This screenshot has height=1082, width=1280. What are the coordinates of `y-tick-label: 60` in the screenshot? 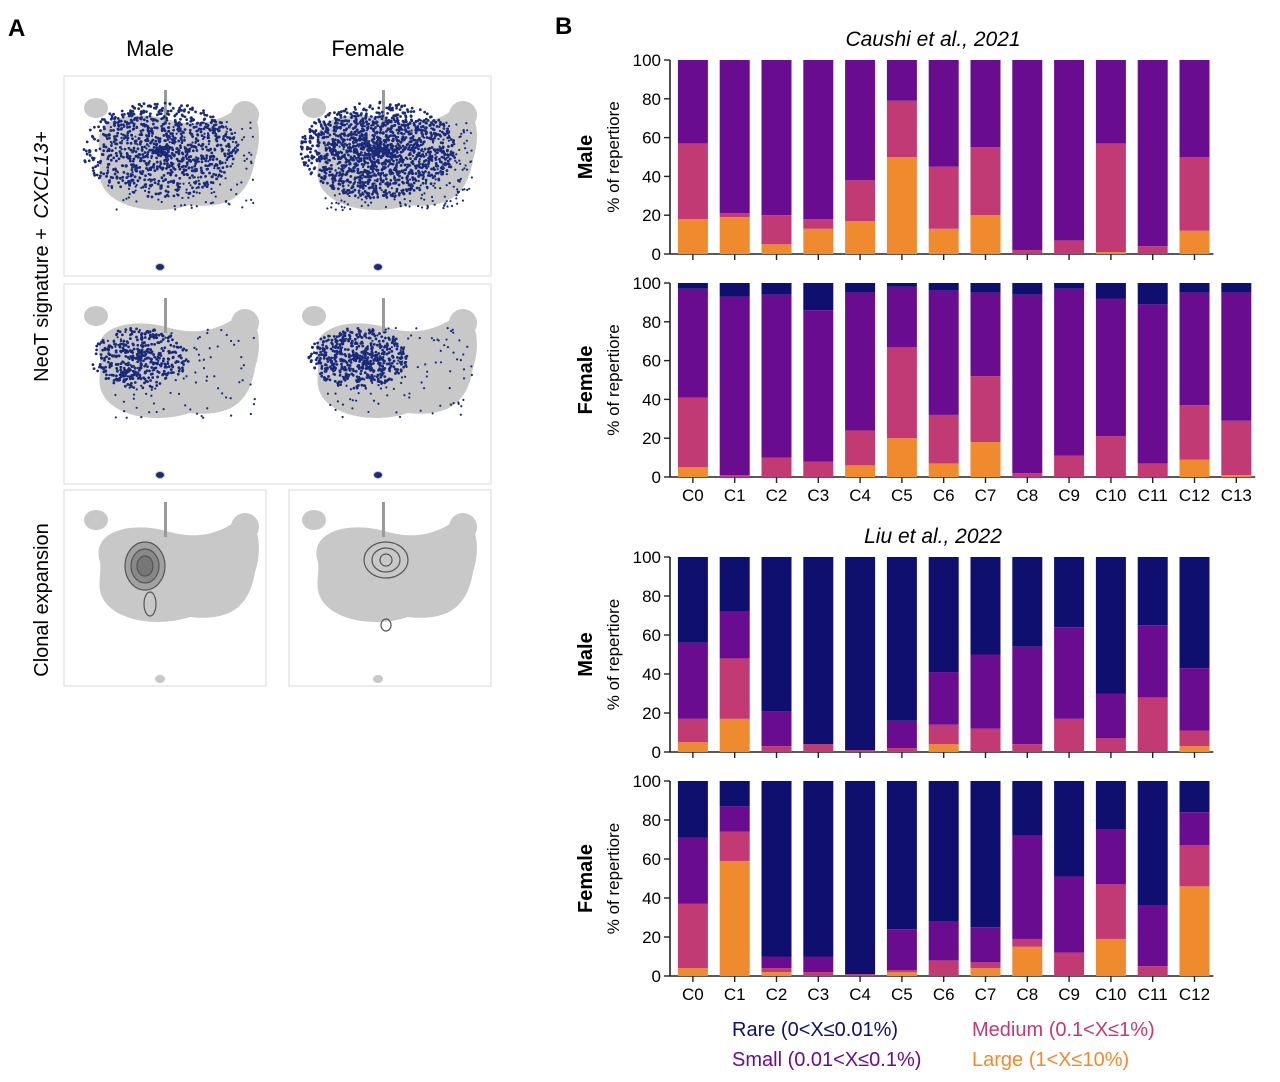 It's located at (651, 635).